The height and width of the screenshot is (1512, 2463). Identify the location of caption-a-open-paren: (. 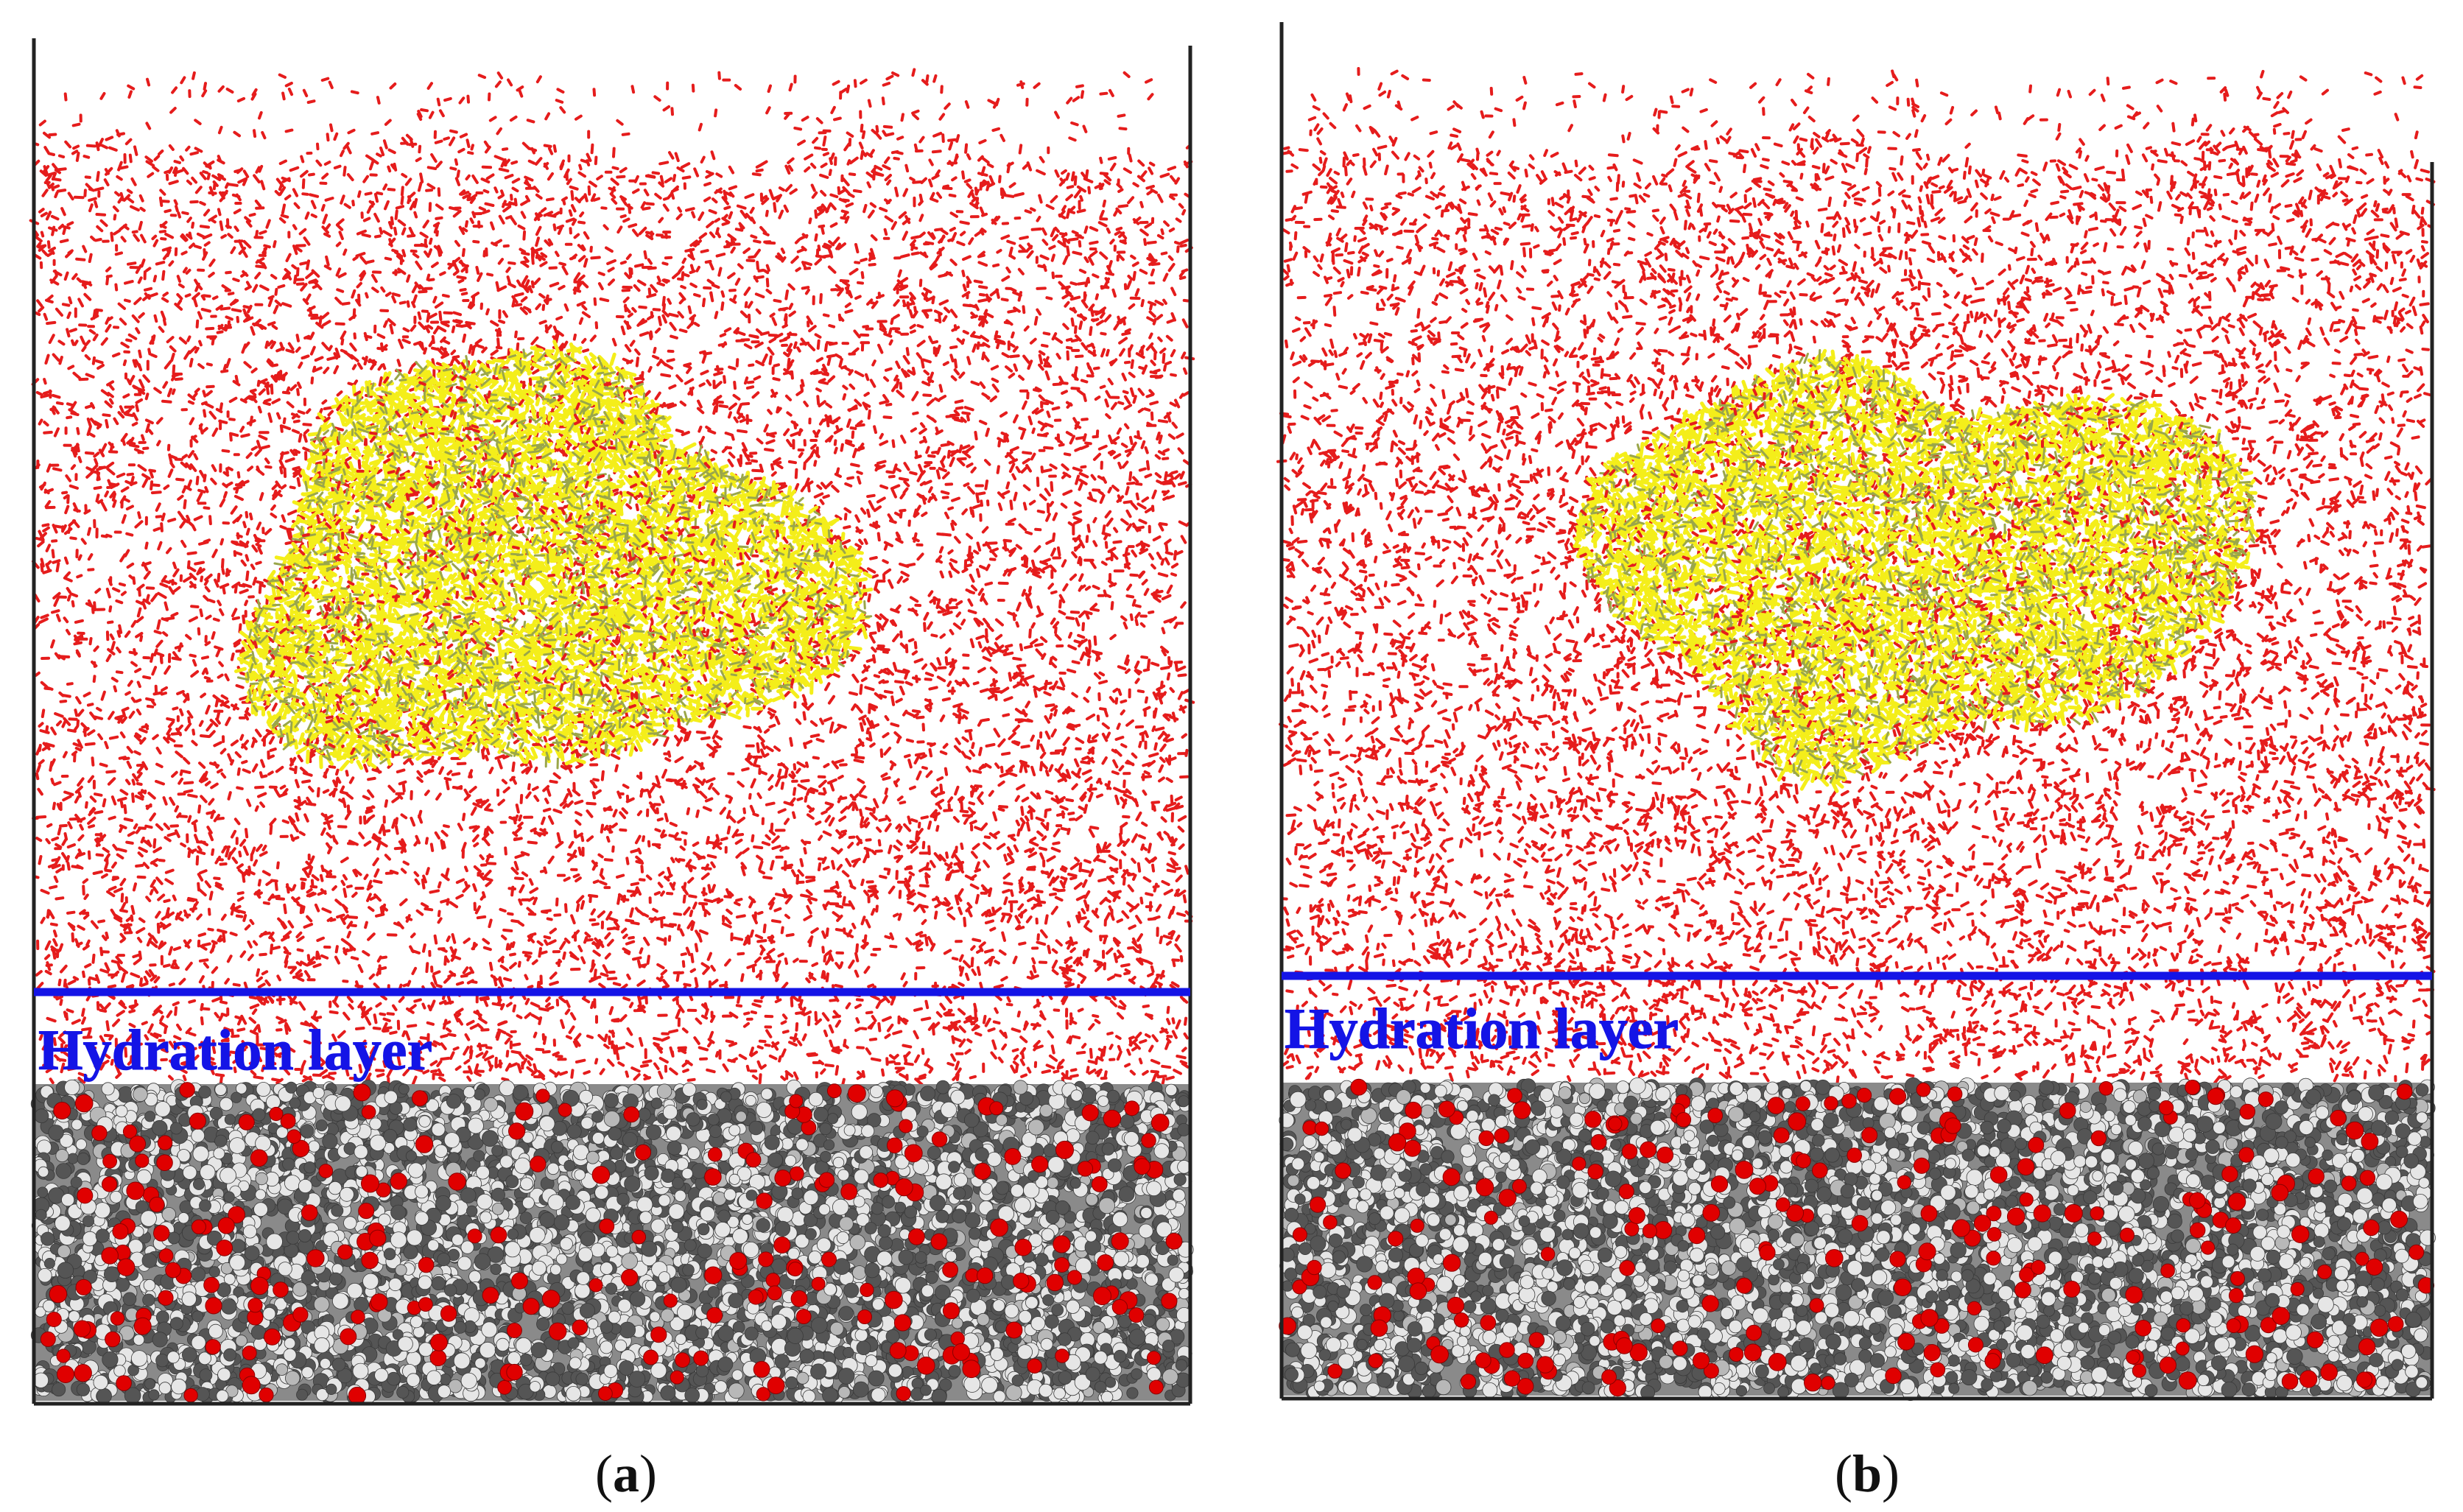
(604, 1473).